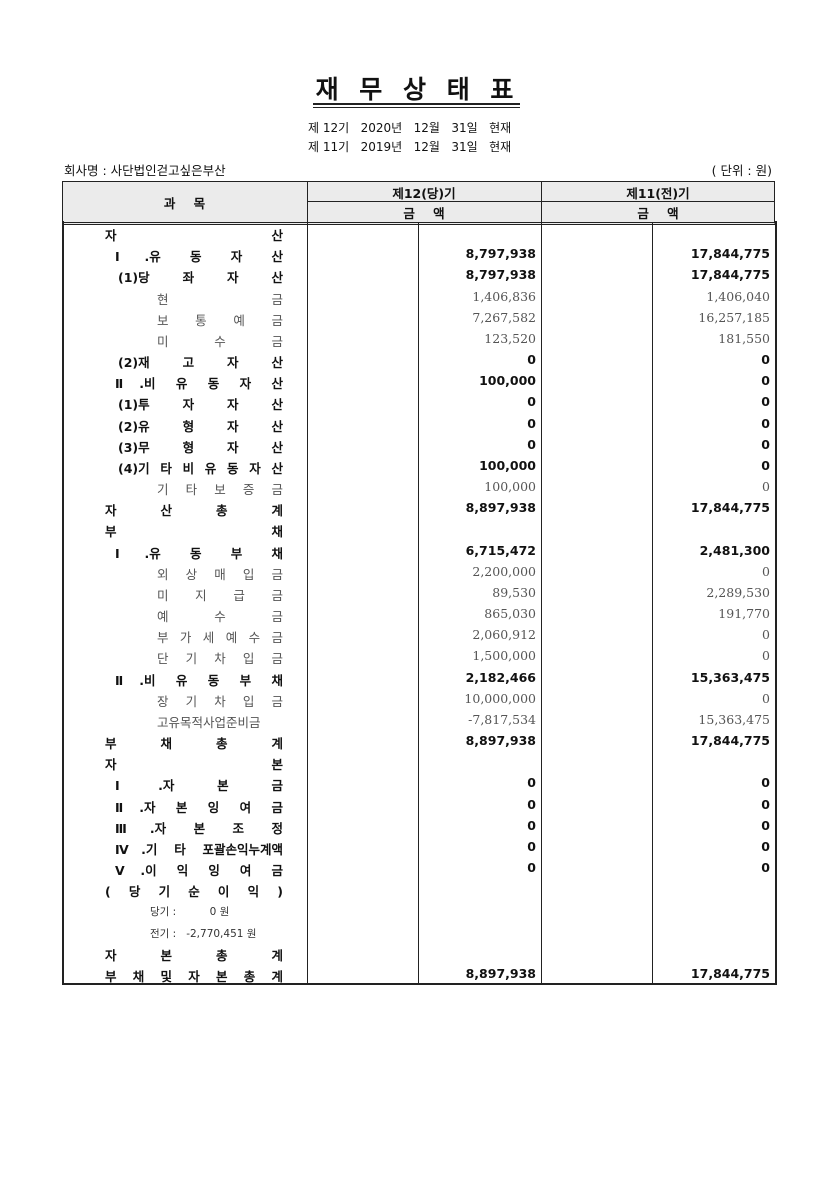  What do you see at coordinates (504, 635) in the screenshot?
I see `amount: 2,060,912` at bounding box center [504, 635].